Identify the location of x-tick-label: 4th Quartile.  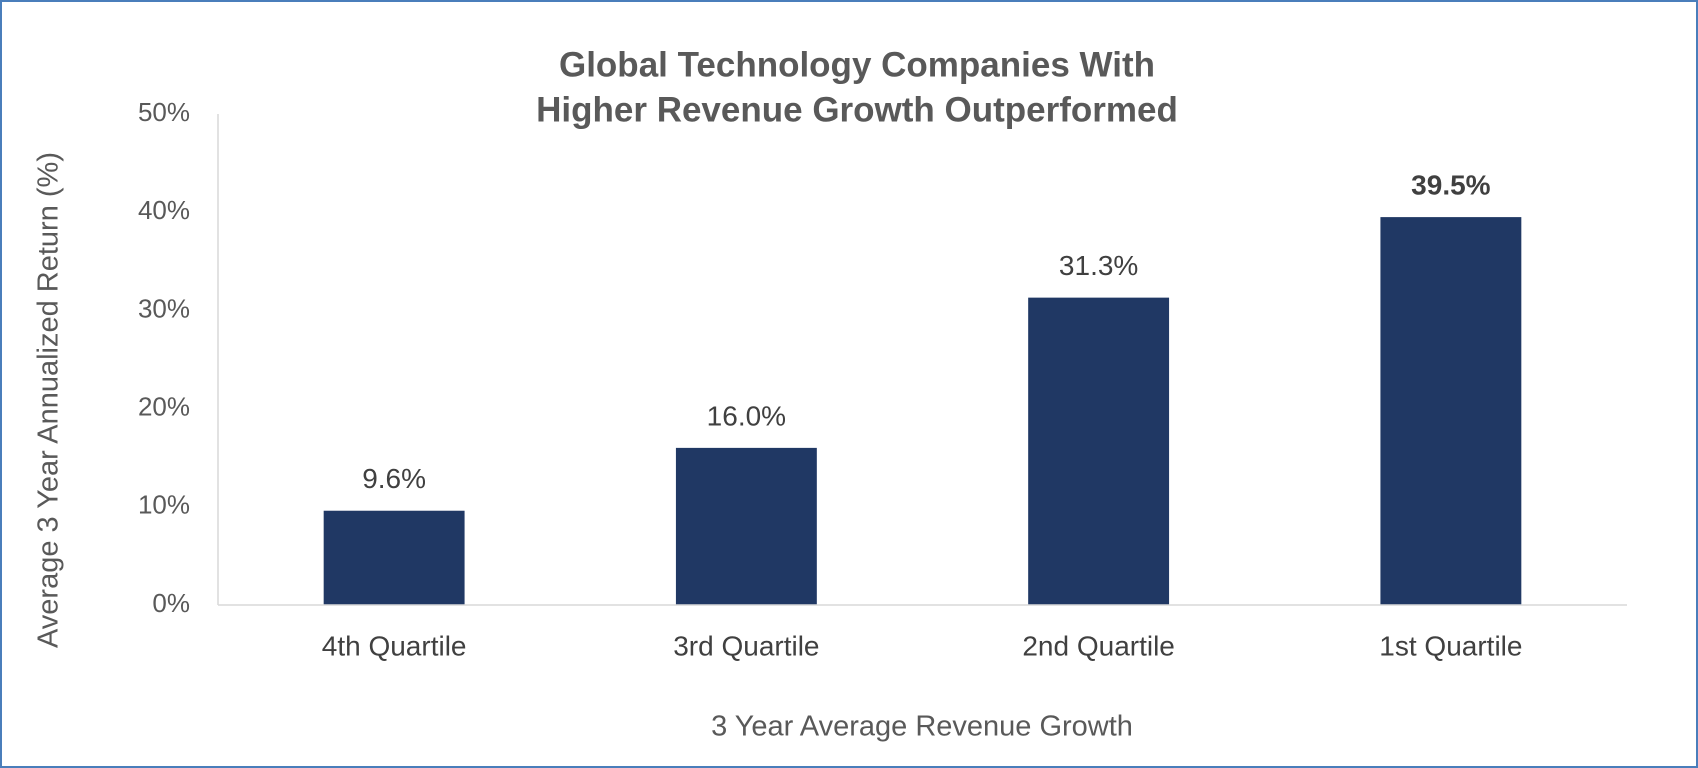
(394, 645).